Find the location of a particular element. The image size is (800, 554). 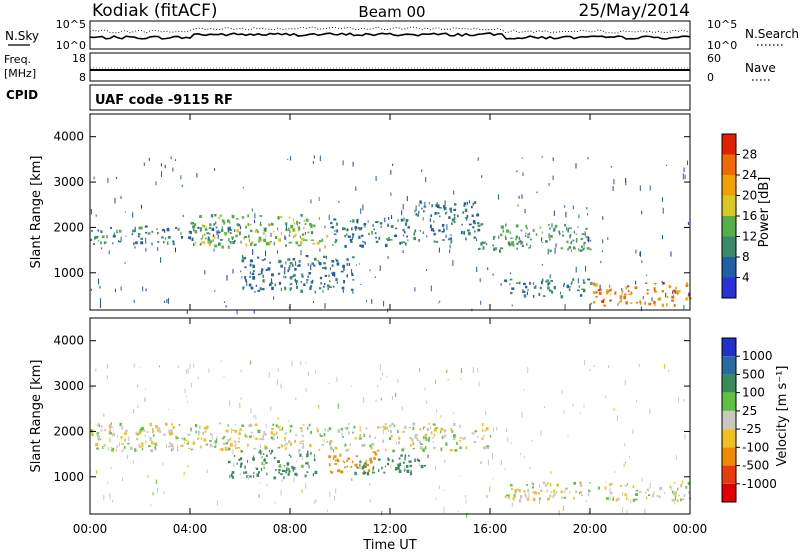

freq-label: Freq. is located at coordinates (17, 59).